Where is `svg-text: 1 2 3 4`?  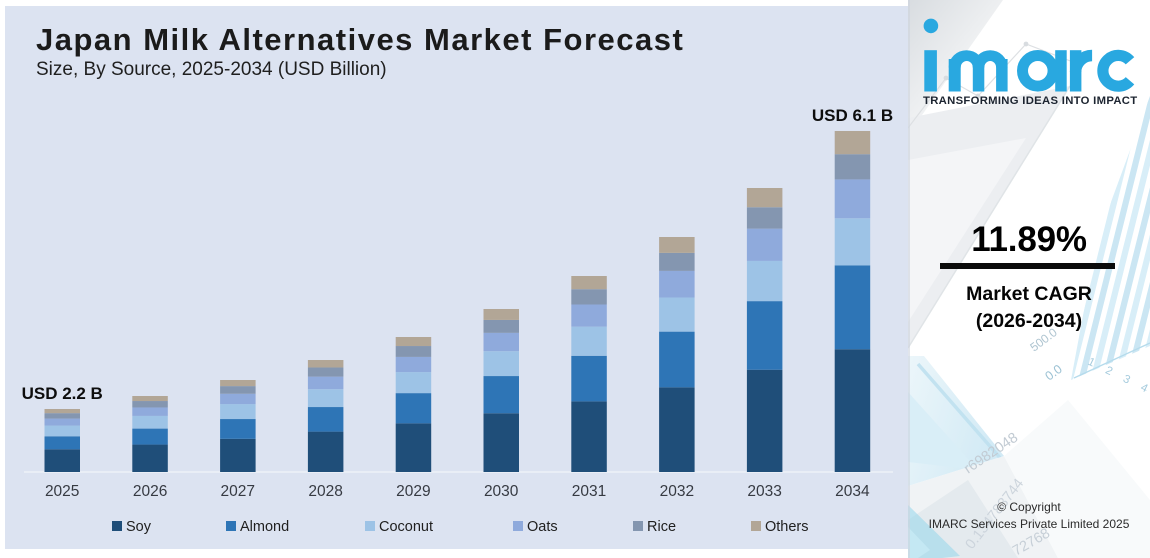
svg-text: 1 2 3 4 is located at coordinates (1118, 377).